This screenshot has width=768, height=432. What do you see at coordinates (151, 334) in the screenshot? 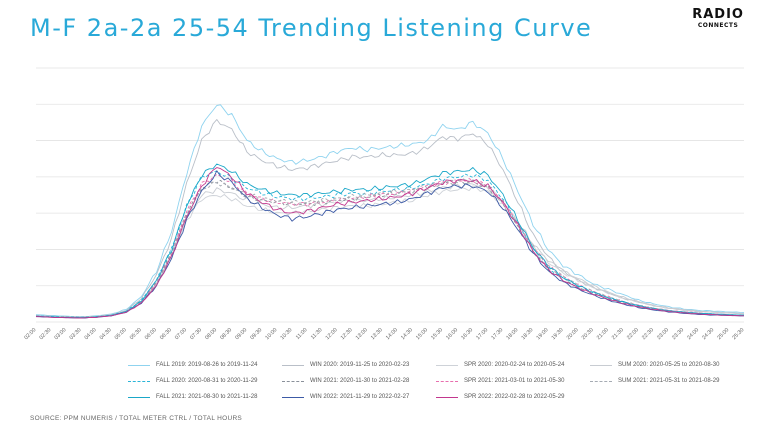
I see `x-tick-label: 06:00` at bounding box center [151, 334].